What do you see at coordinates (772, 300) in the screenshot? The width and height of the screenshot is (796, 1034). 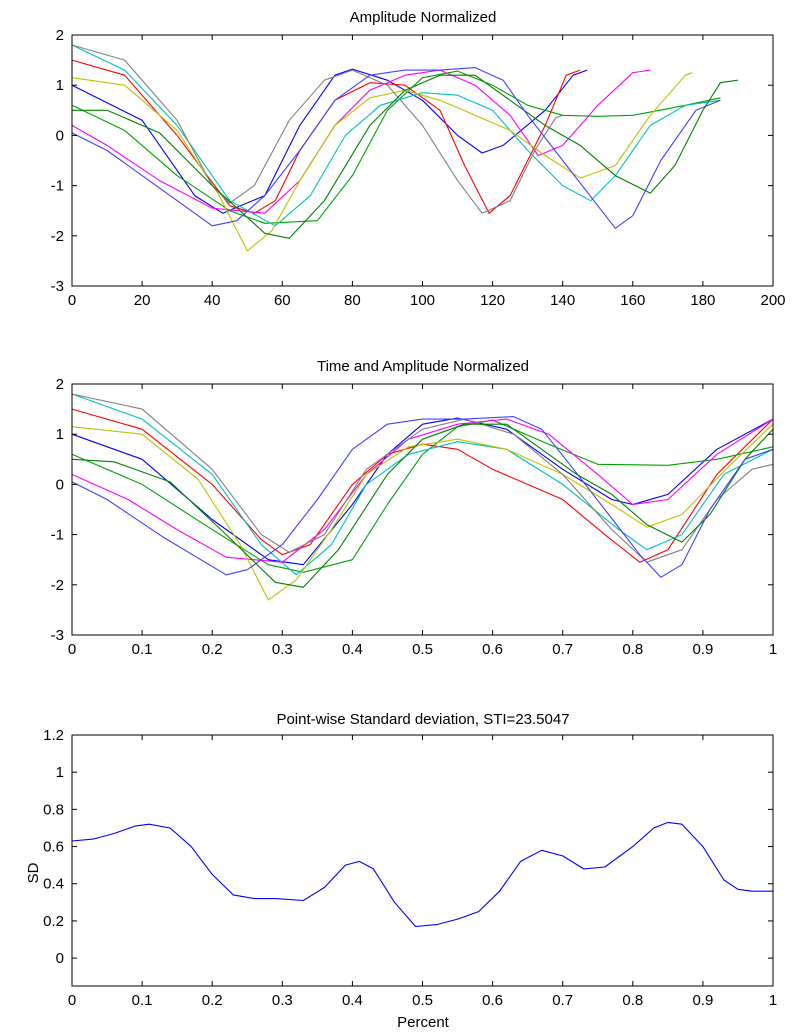 I see `x-tick-label: 200` at bounding box center [772, 300].